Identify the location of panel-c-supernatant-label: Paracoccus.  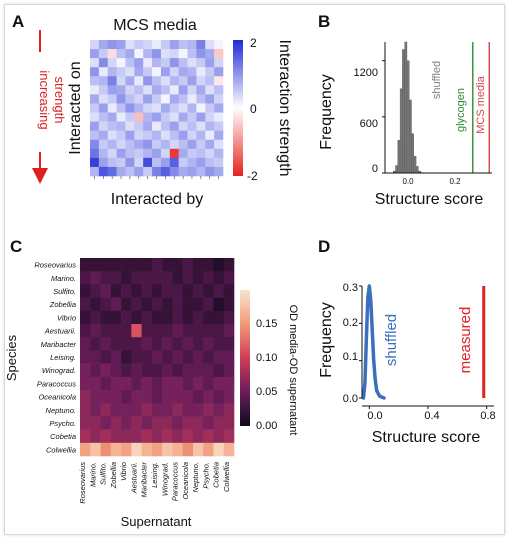
(175, 481).